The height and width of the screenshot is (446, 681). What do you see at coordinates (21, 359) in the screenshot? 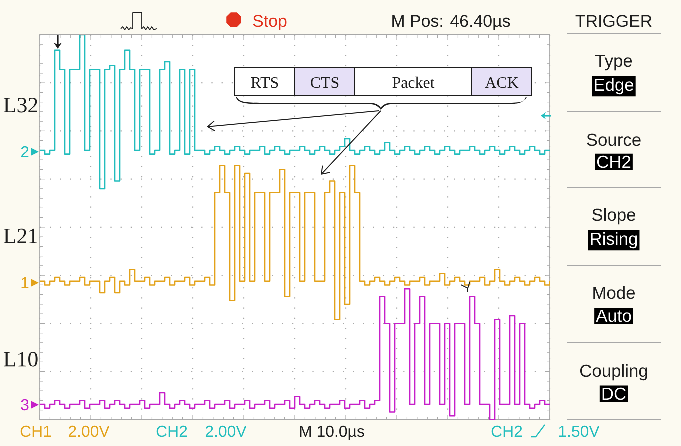
I see `series-label: L10` at bounding box center [21, 359].